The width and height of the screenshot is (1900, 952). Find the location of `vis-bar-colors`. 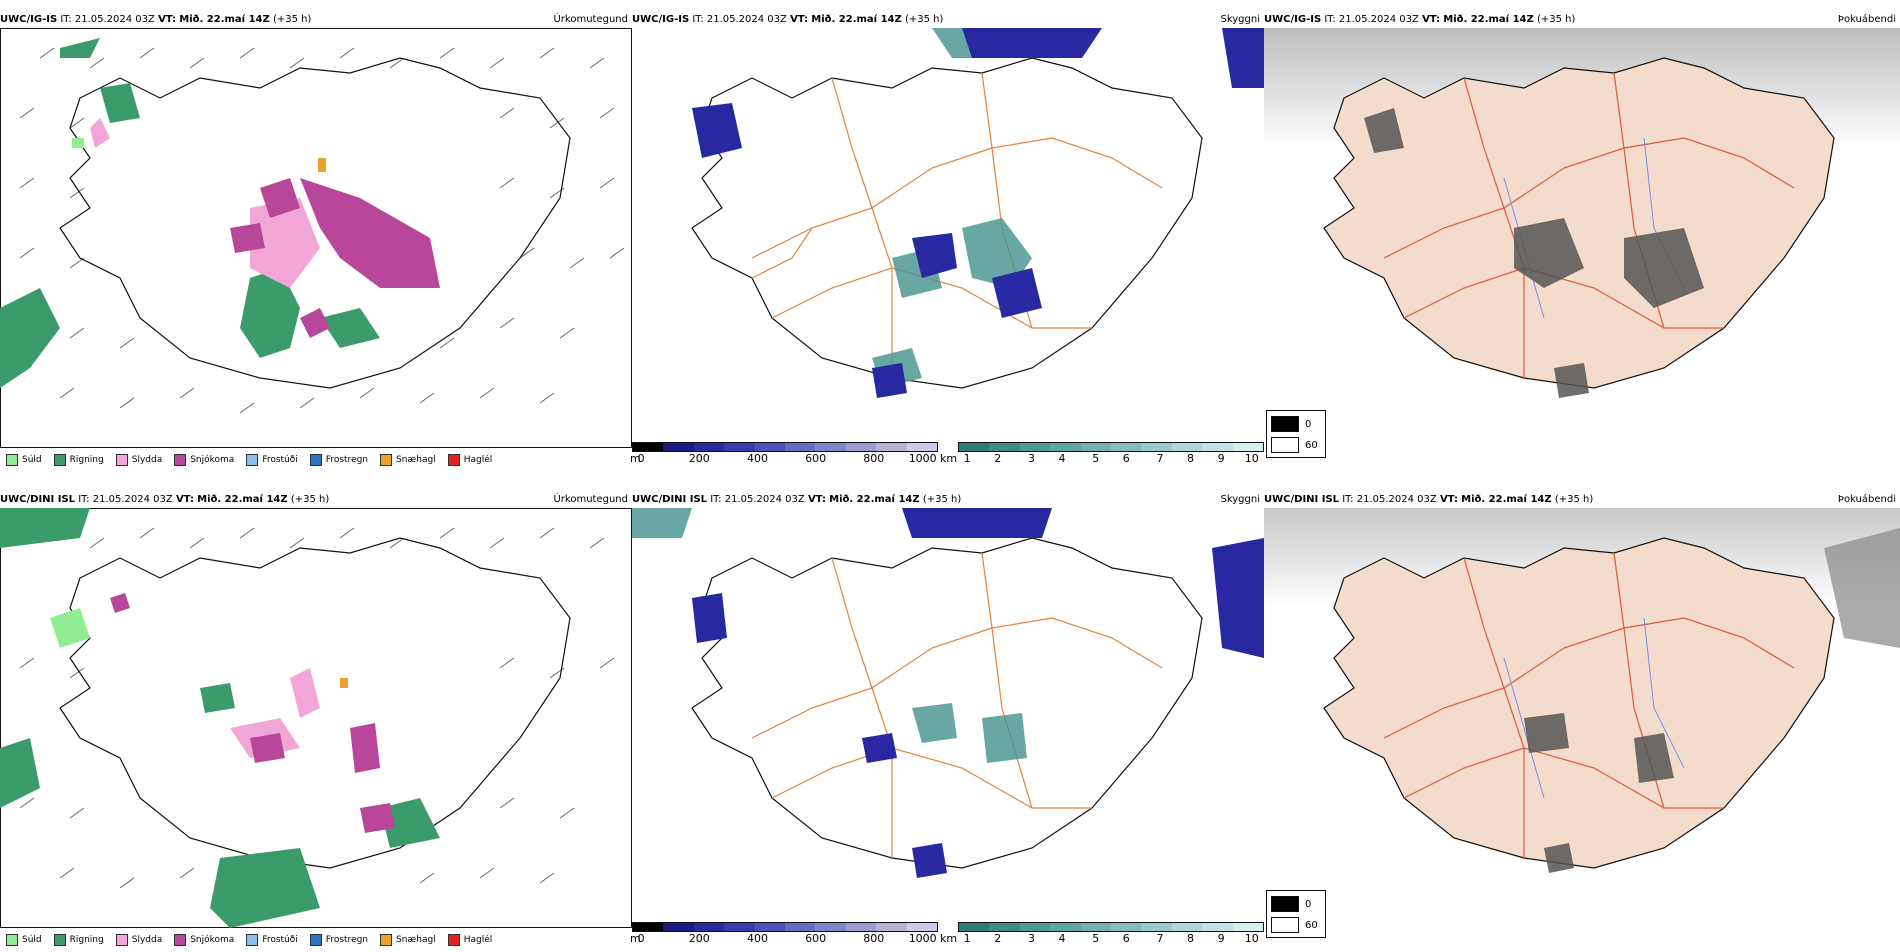

vis-bar-colors is located at coordinates (1111, 927).